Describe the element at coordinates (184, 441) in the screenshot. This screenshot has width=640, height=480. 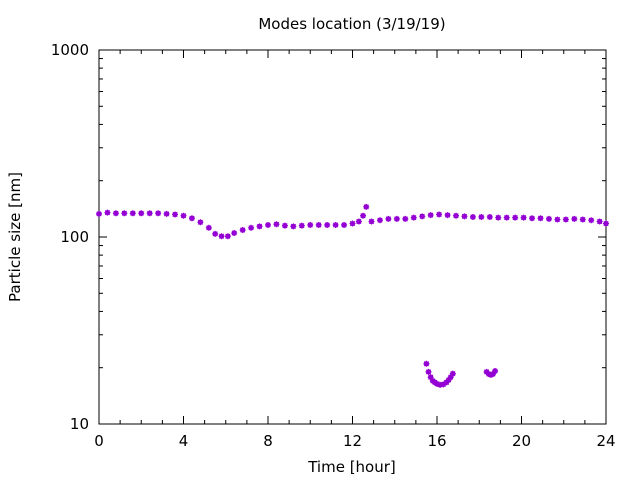
I see `x-tick-label: 4` at that location.